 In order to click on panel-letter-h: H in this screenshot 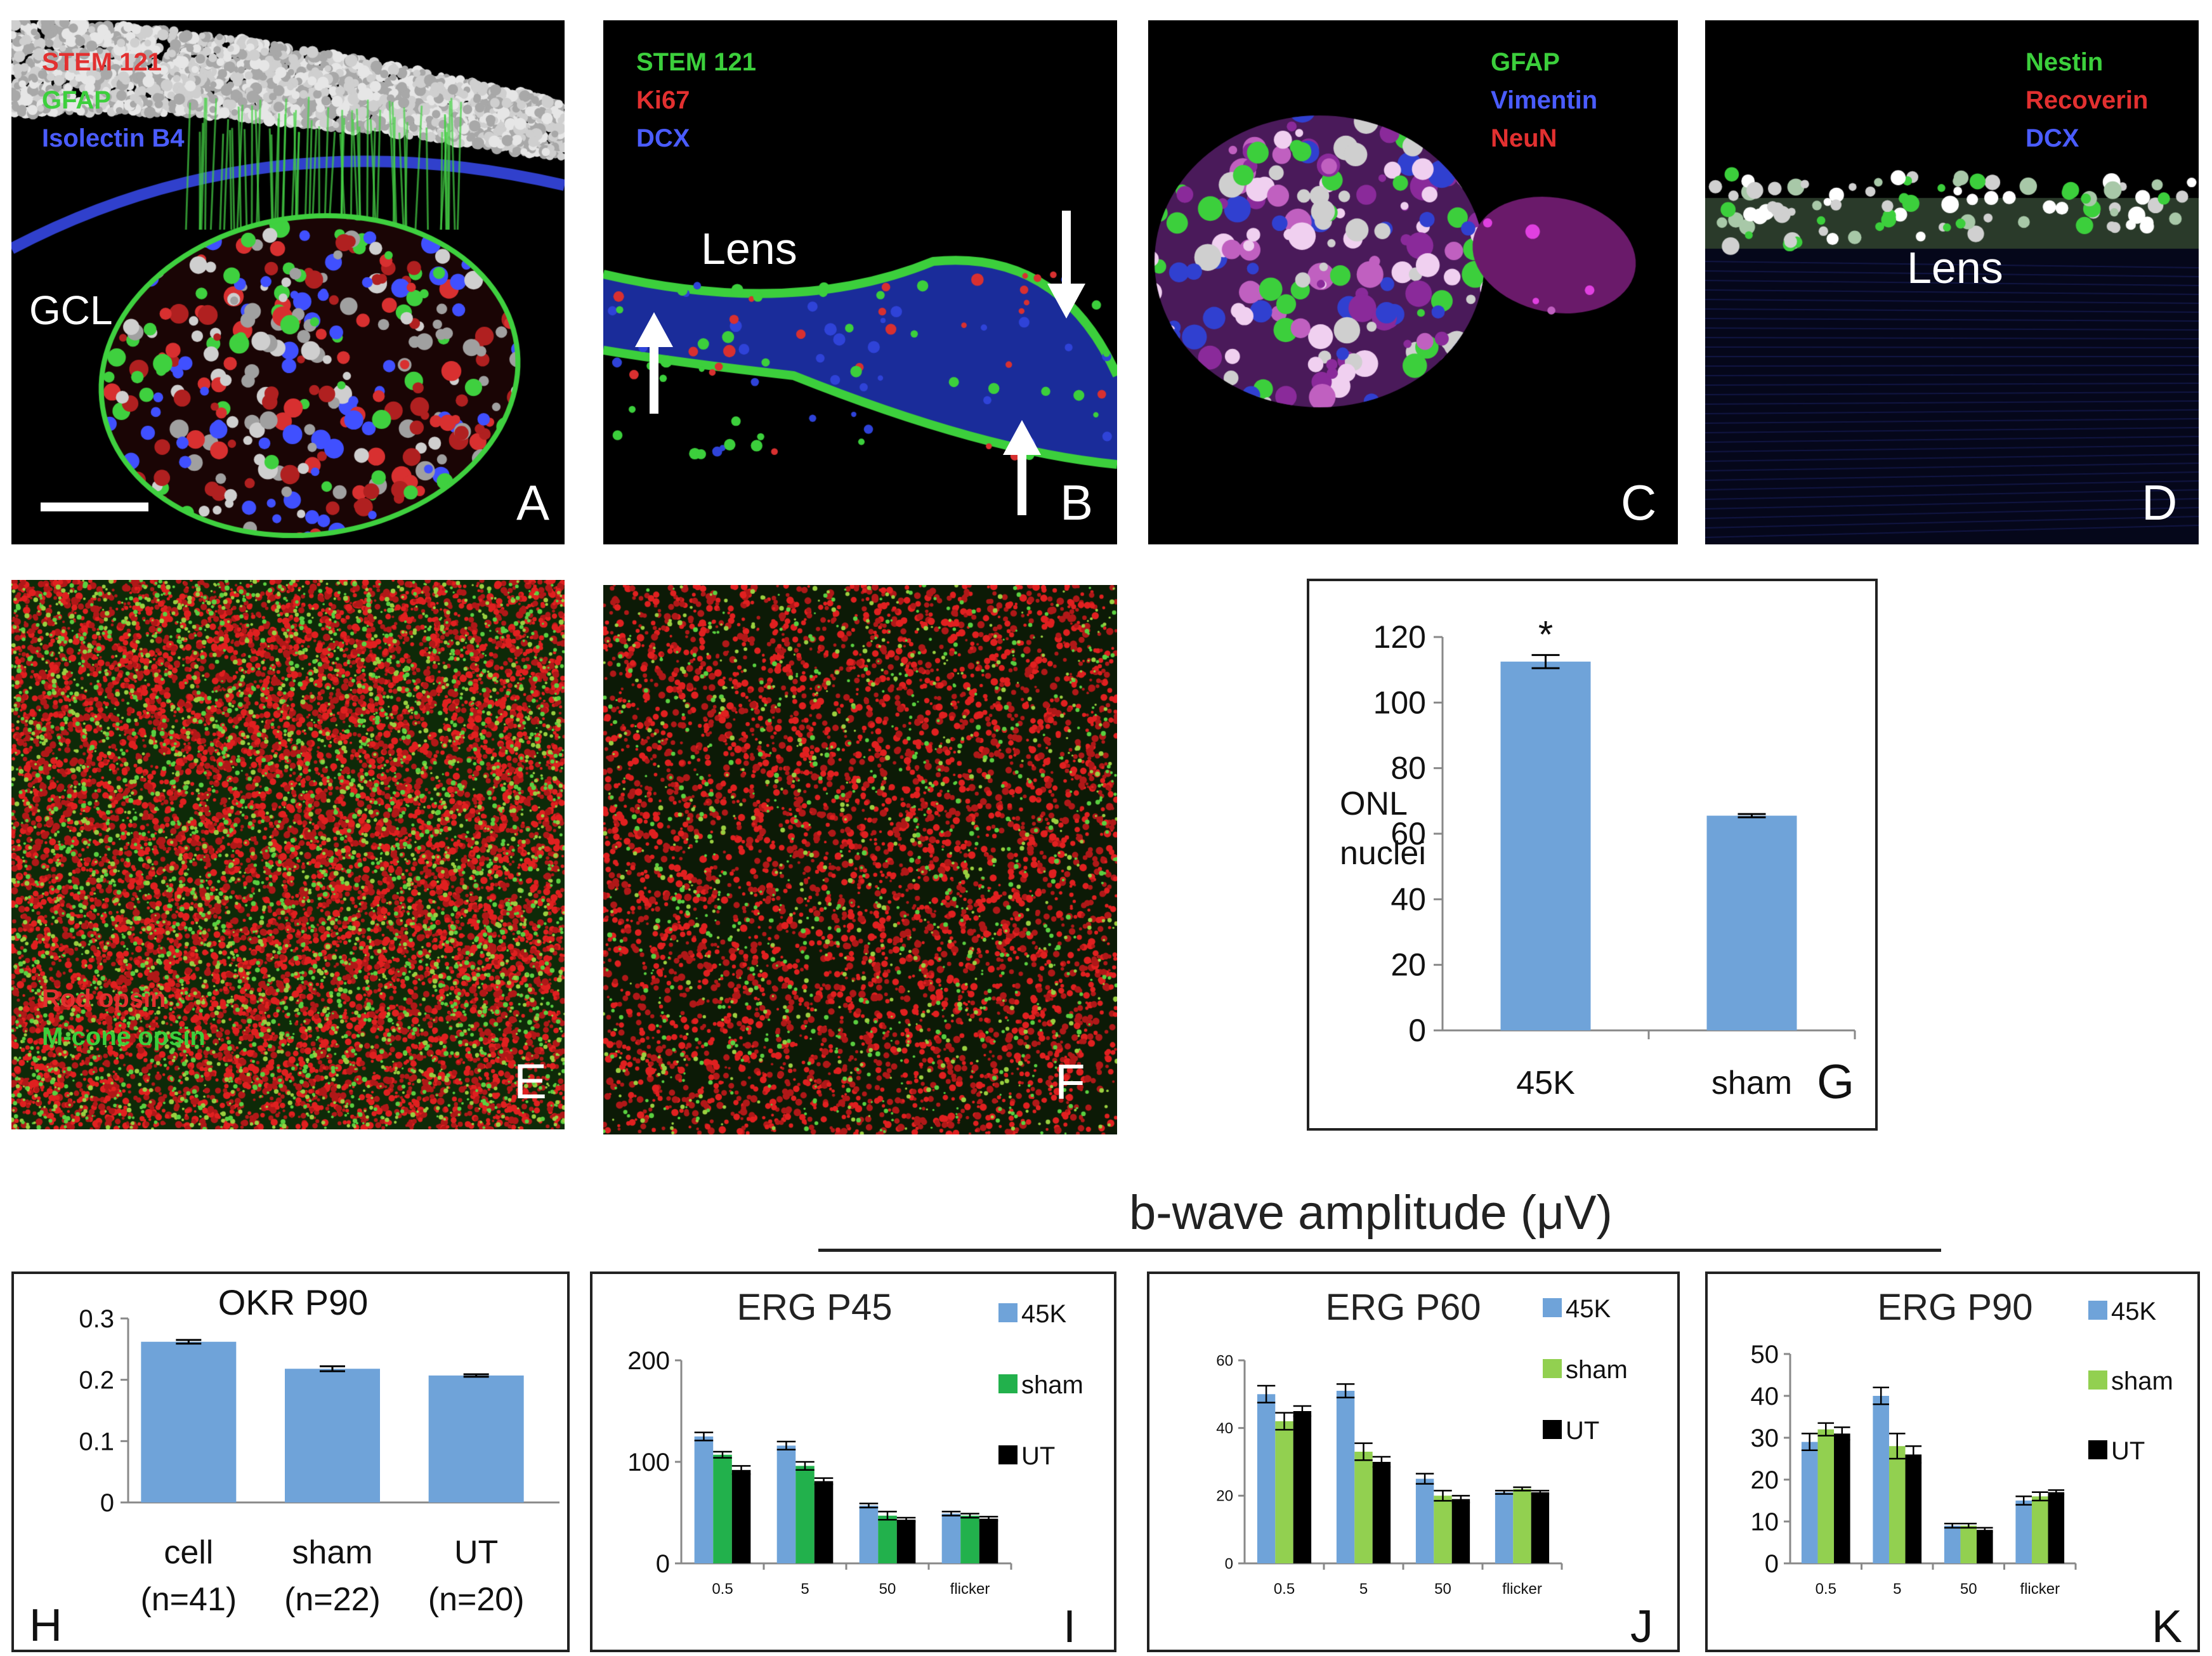, I will do `click(45, 1625)`.